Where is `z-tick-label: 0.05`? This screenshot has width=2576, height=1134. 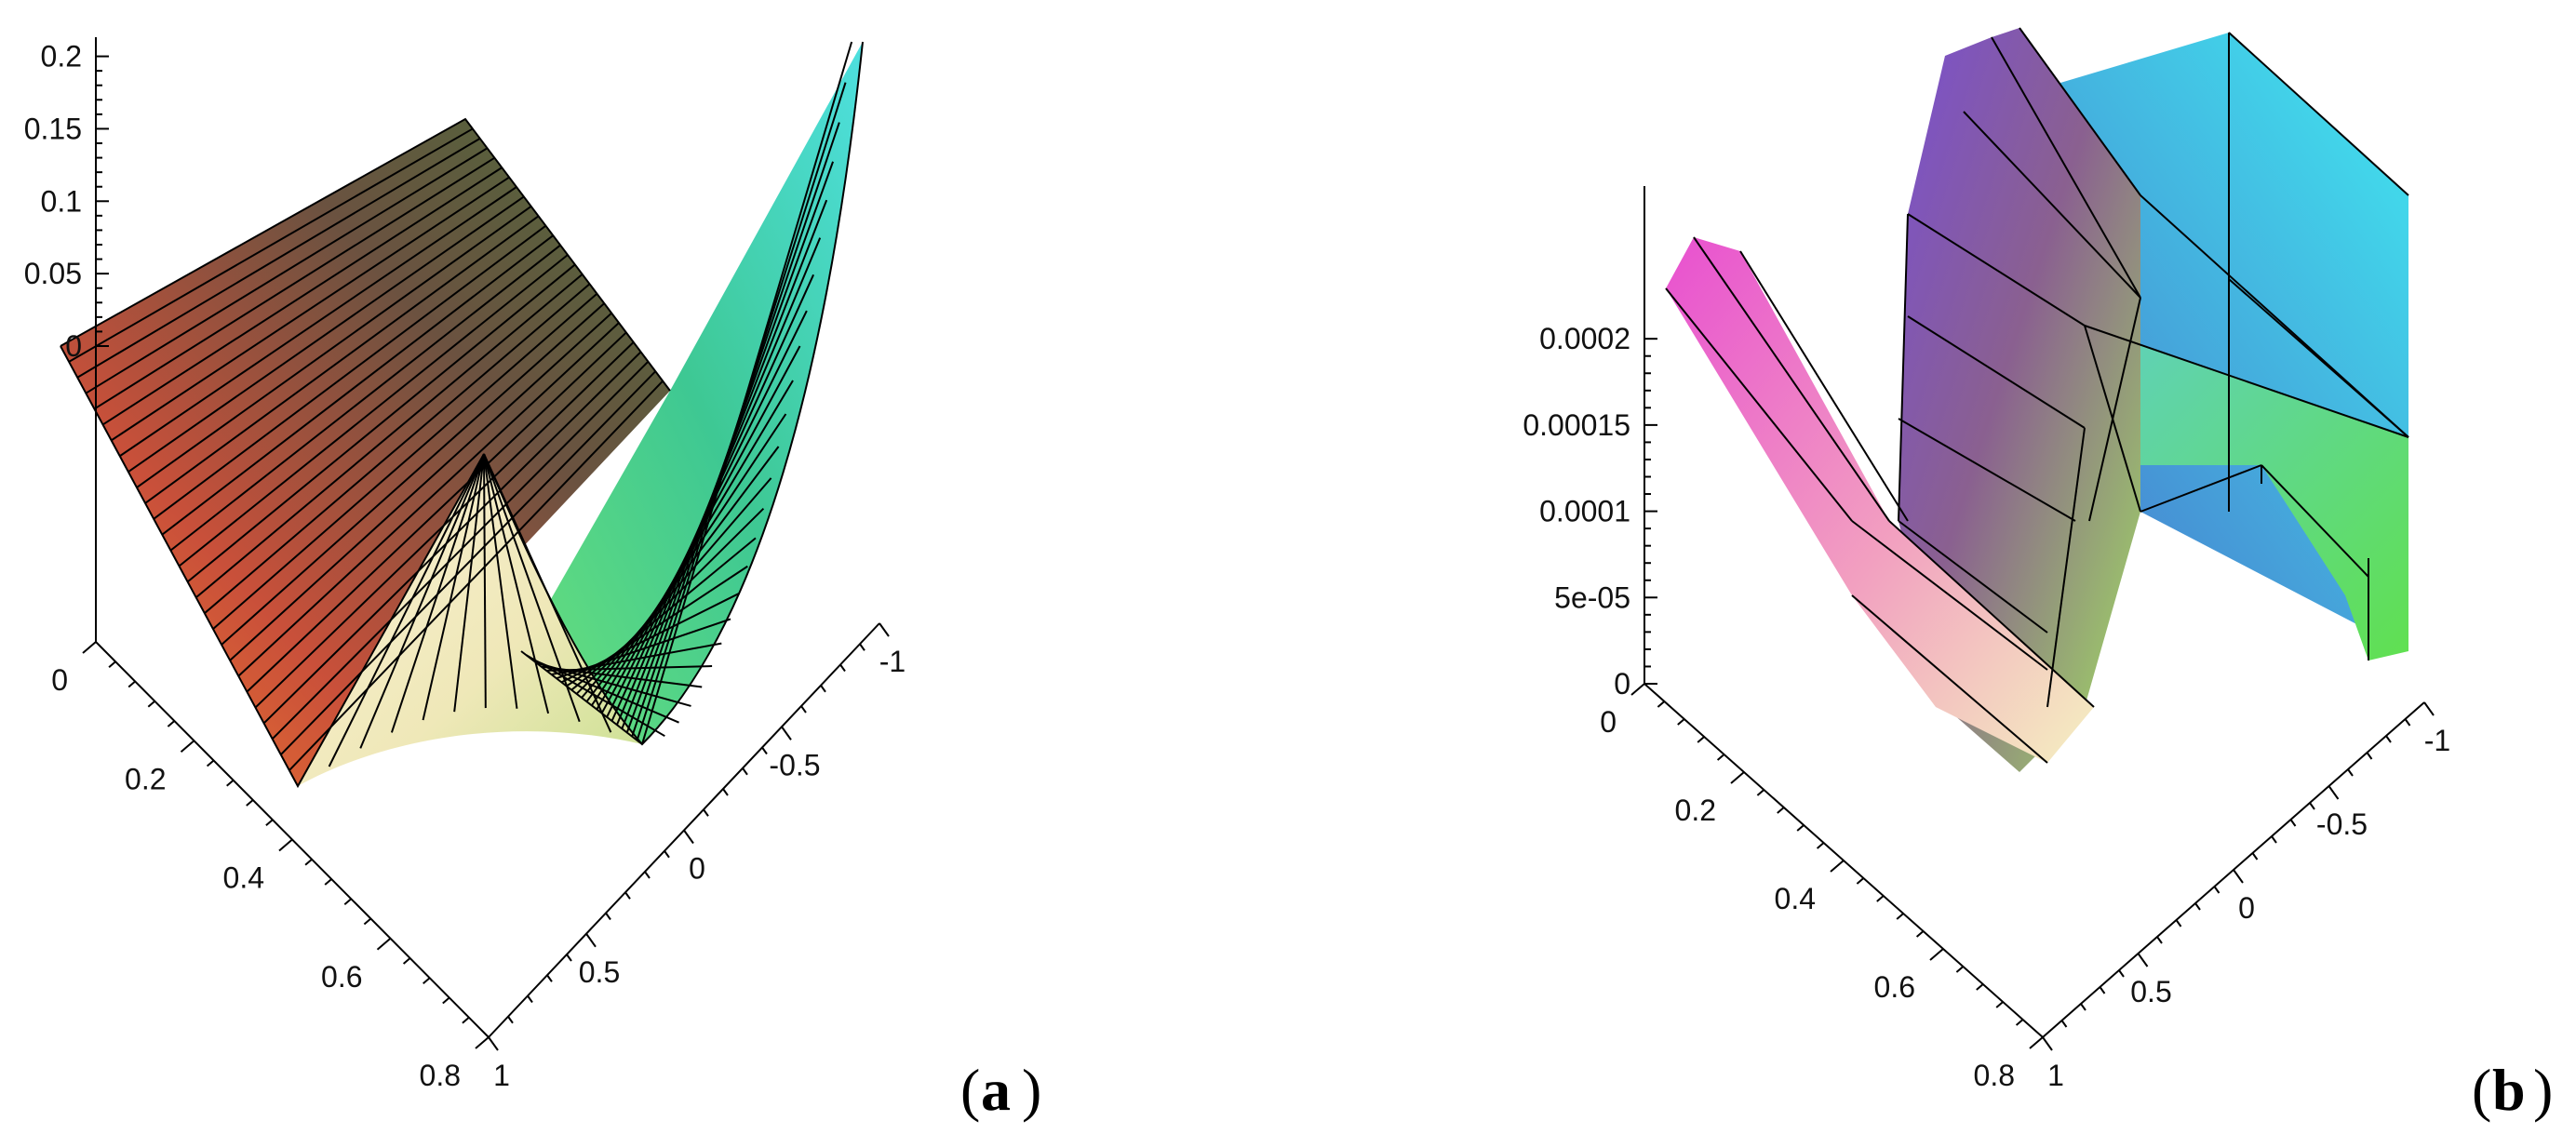
z-tick-label: 0.05 is located at coordinates (53, 273).